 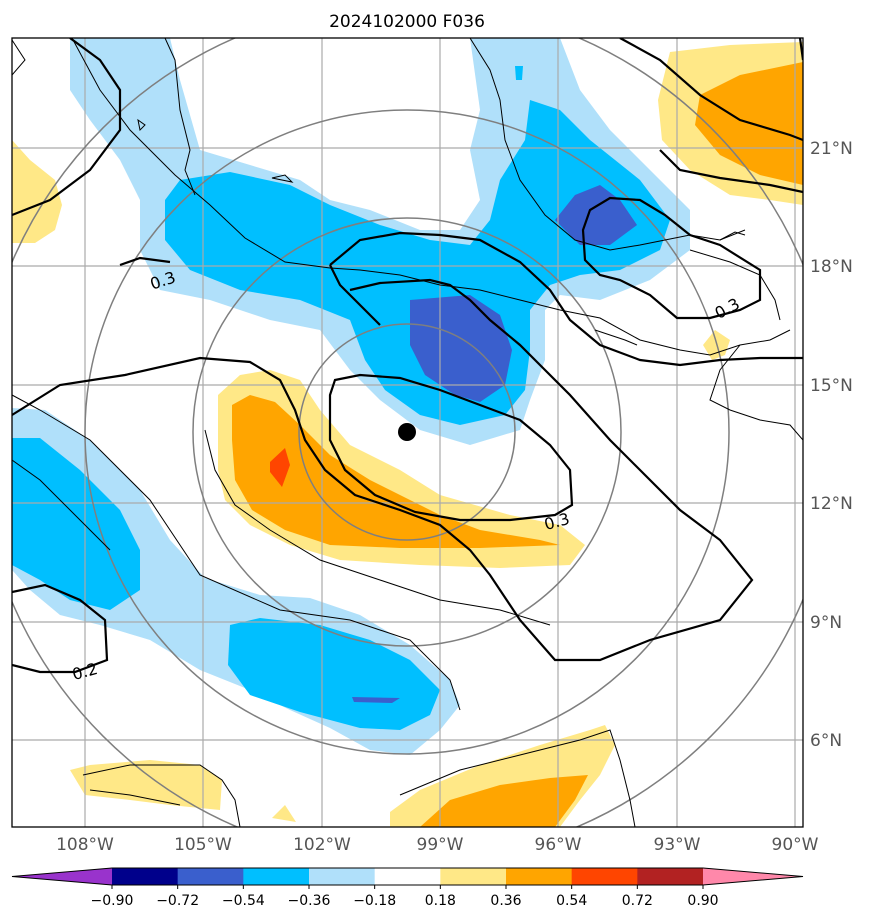 I want to click on x-tick-label: 93°W, so click(x=677, y=845).